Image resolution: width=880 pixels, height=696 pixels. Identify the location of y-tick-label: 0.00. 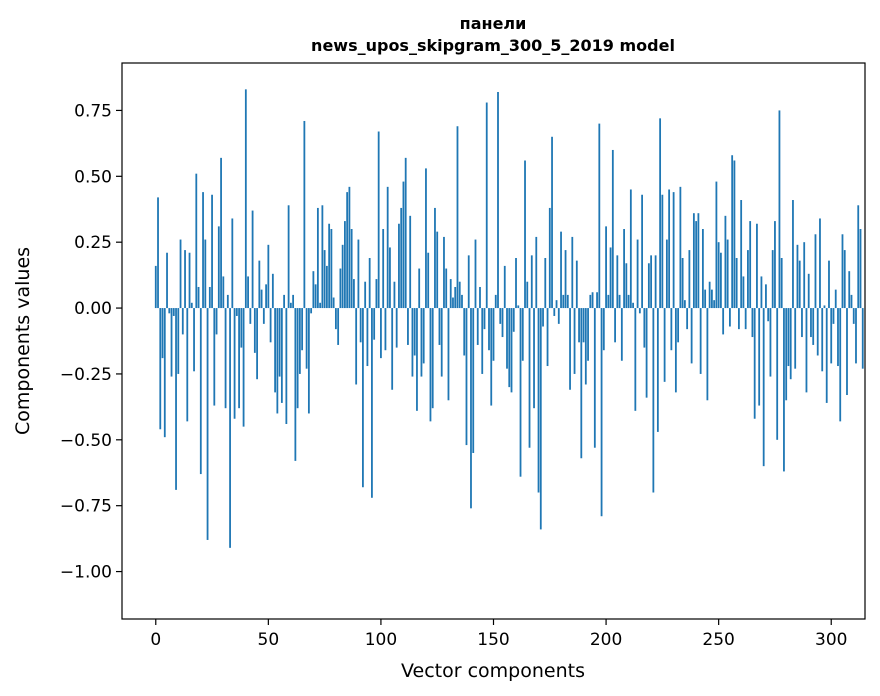
(93, 309).